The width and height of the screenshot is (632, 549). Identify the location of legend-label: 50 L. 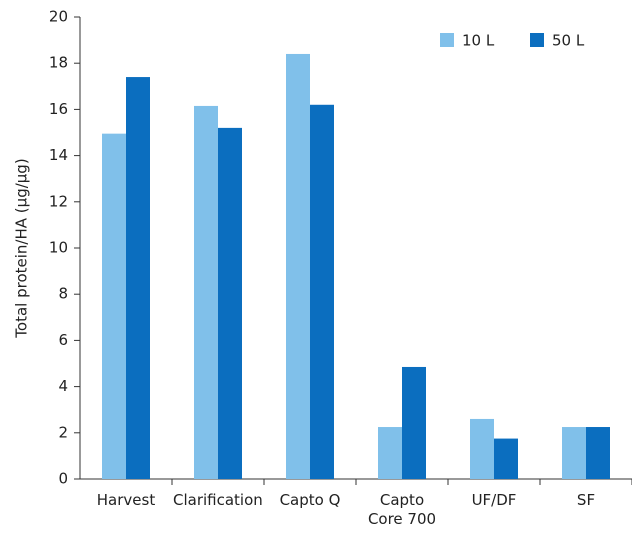
(568, 41).